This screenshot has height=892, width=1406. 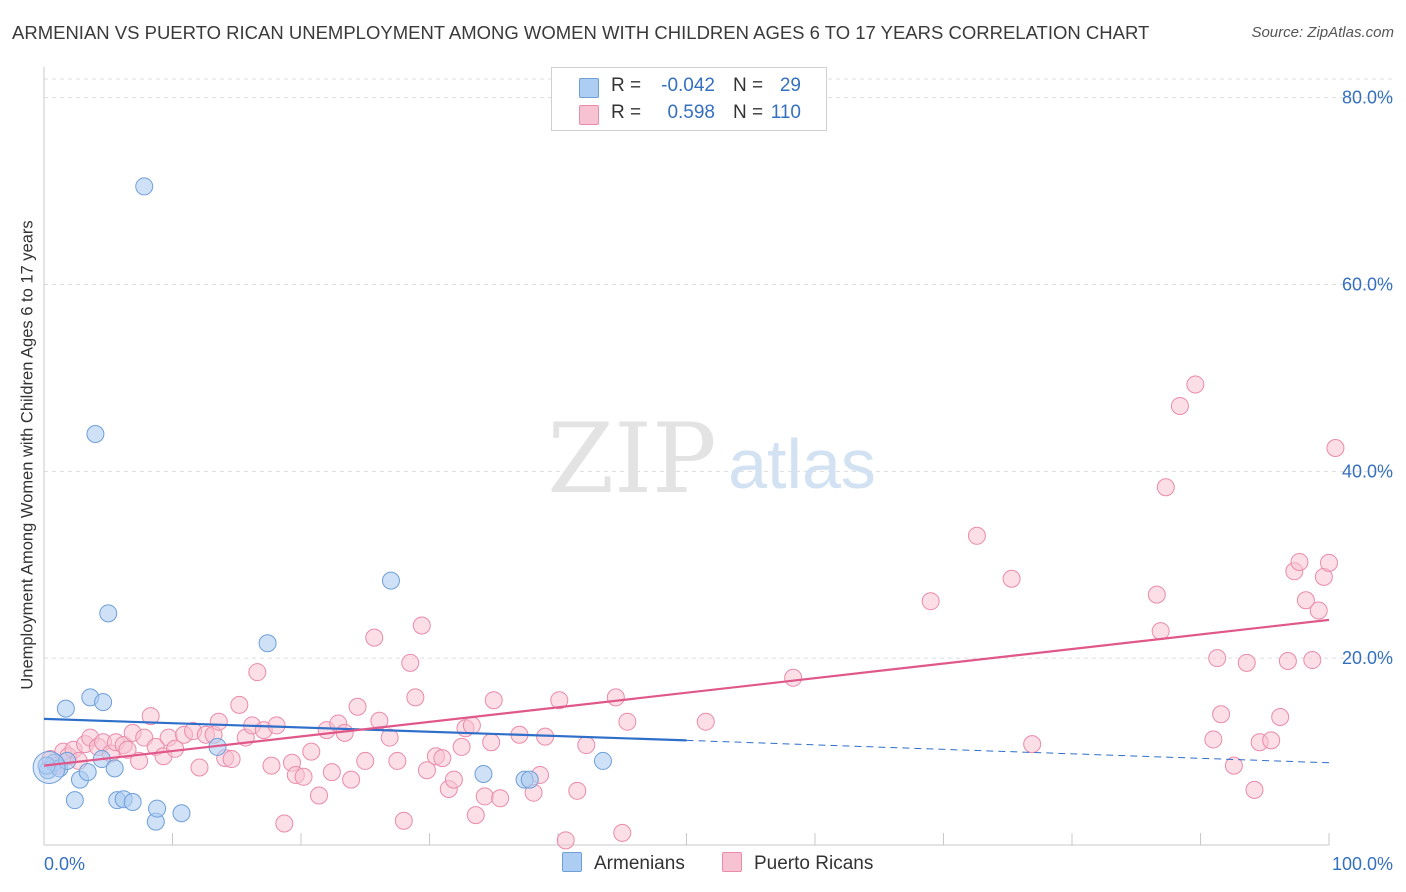 What do you see at coordinates (1367, 285) in the screenshot?
I see `y-tick-label: 60.0%` at bounding box center [1367, 285].